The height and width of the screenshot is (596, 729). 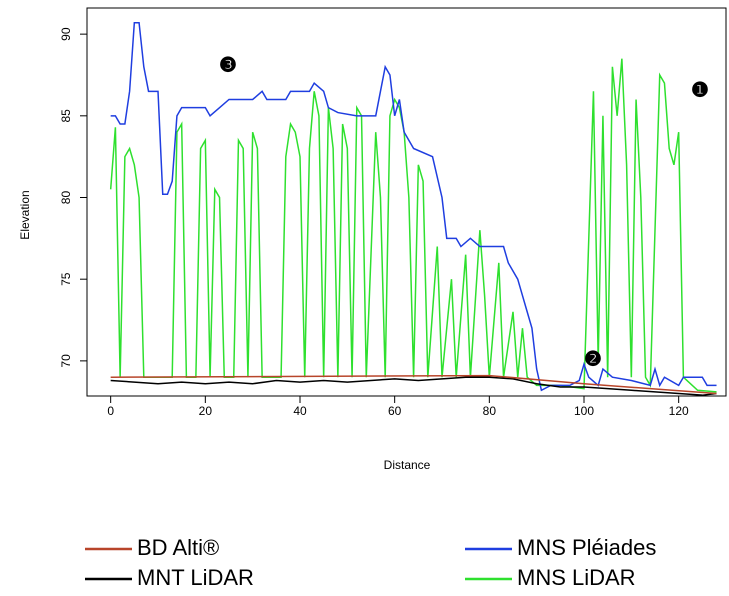 What do you see at coordinates (110, 411) in the screenshot?
I see `x-tick-label: 0` at bounding box center [110, 411].